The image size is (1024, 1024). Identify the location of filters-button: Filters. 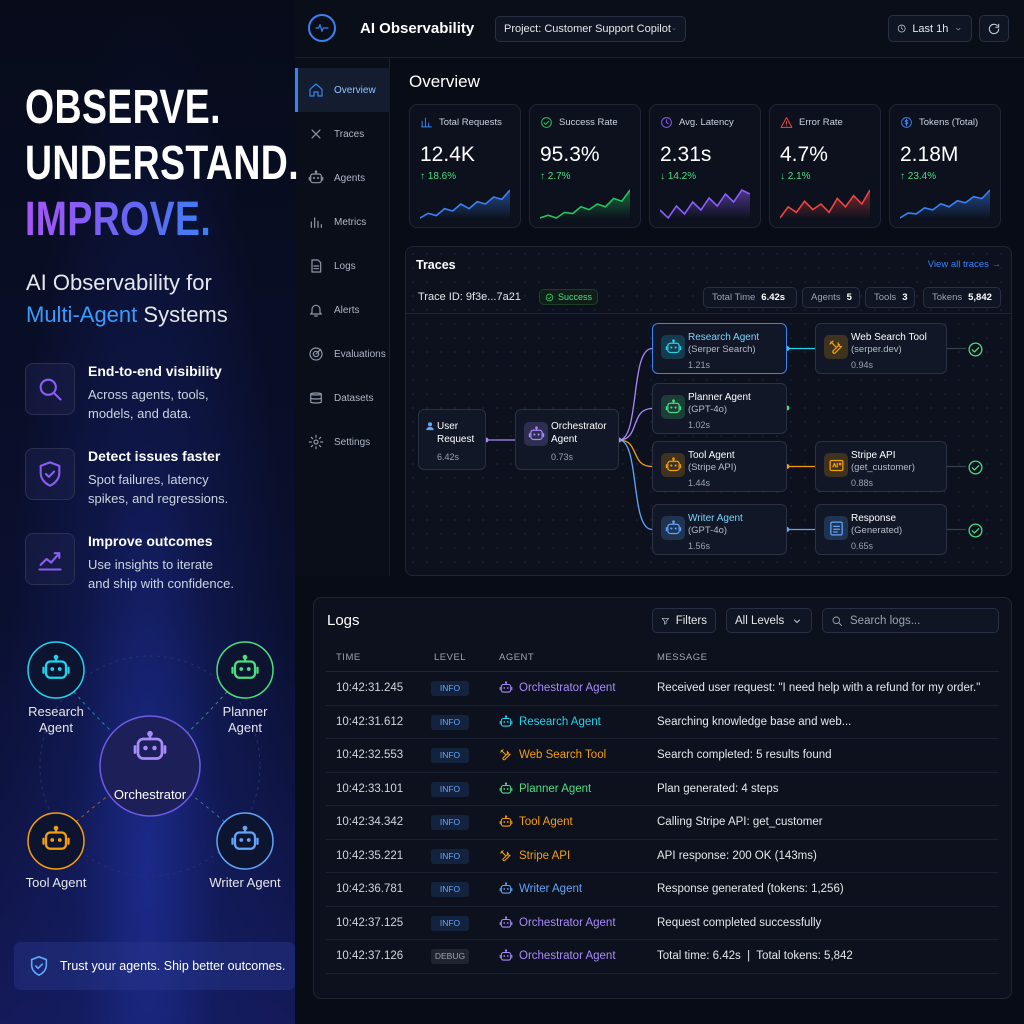
(684, 620).